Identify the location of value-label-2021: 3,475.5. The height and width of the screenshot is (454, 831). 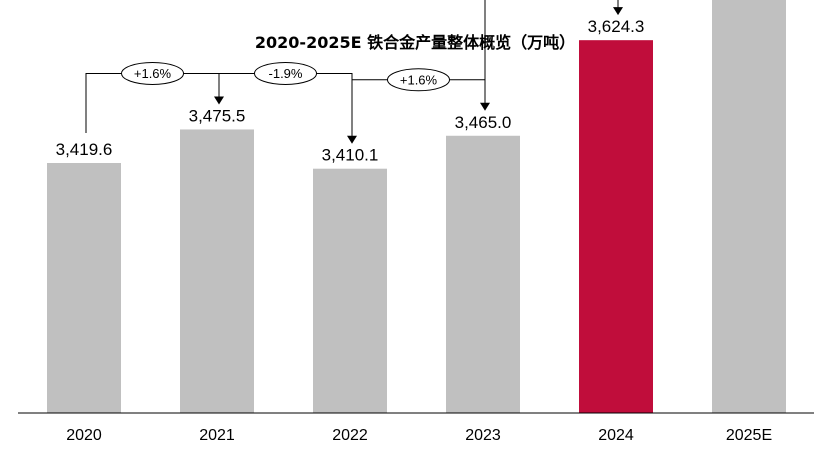
(217, 115).